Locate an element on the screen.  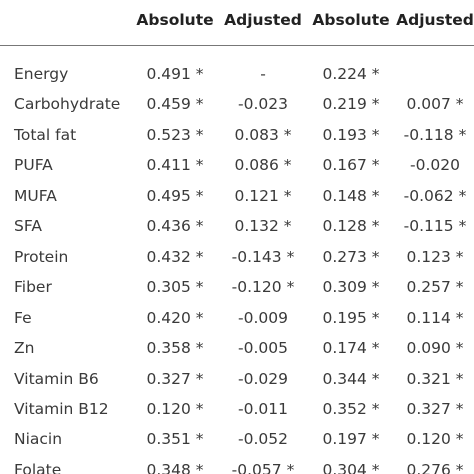
row-label: Vitamin B6 is located at coordinates (56, 378).